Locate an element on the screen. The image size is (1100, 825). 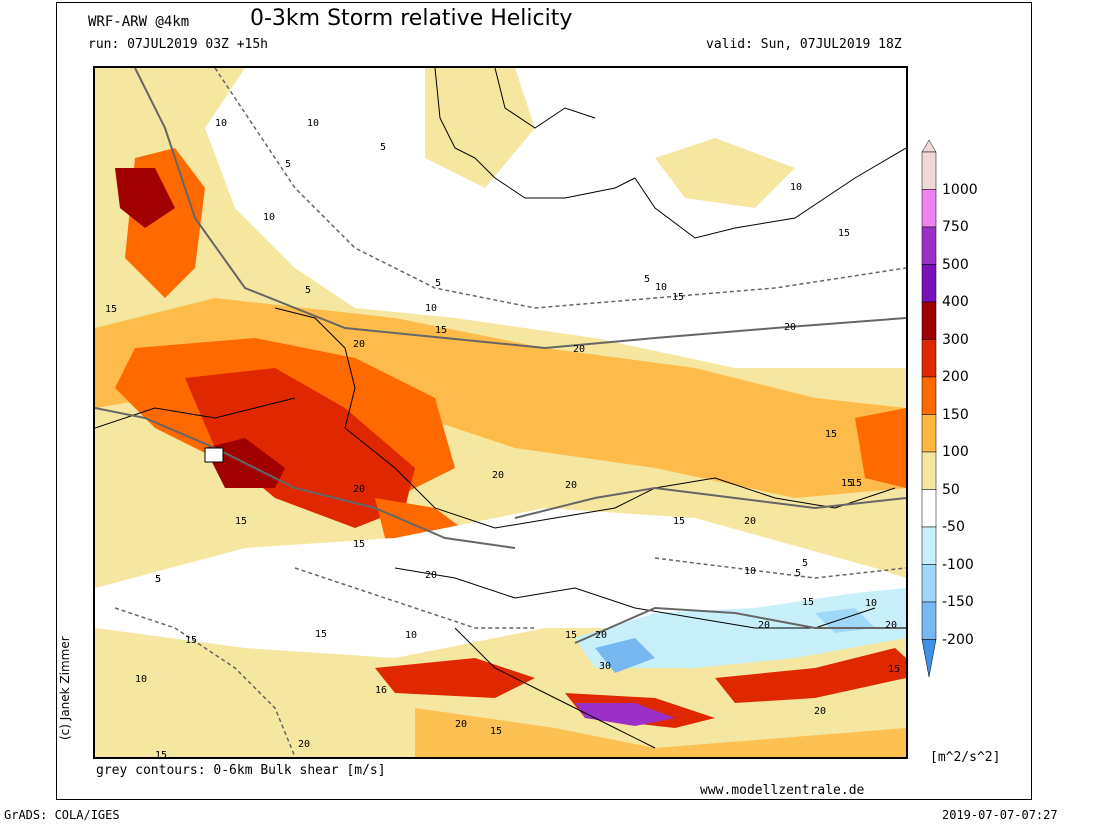
colorbar is located at coordinates (968, 409).